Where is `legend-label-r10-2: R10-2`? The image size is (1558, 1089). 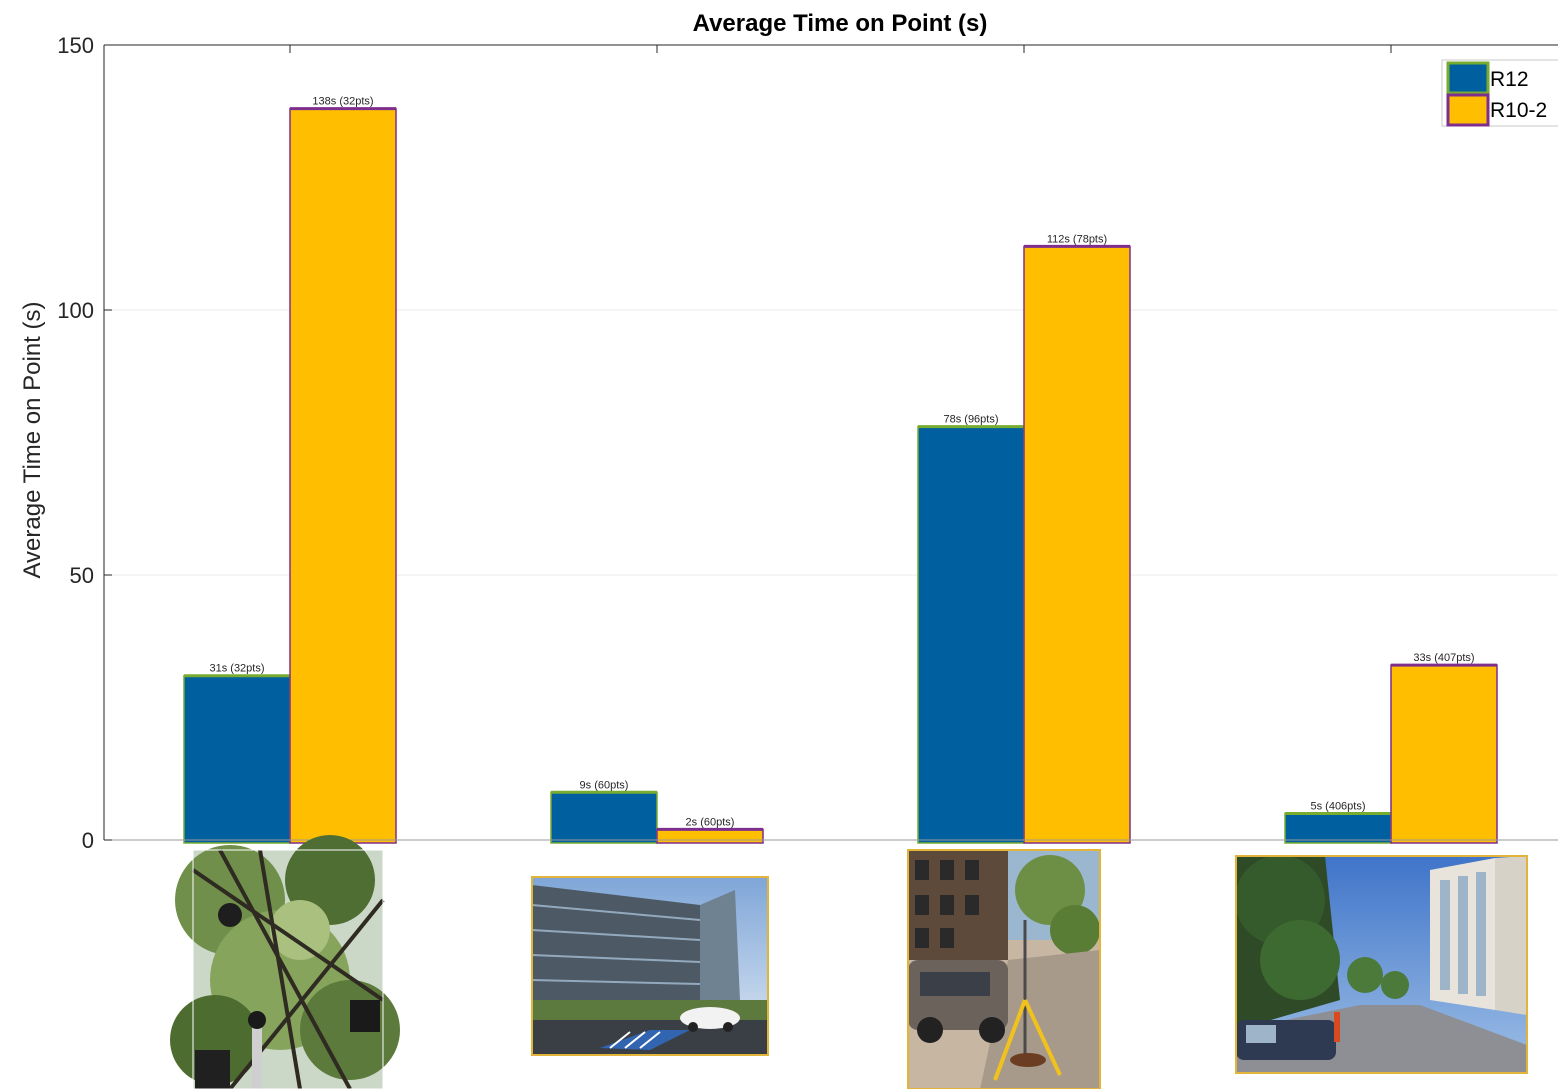
legend-label-r10-2: R10-2 is located at coordinates (1518, 110).